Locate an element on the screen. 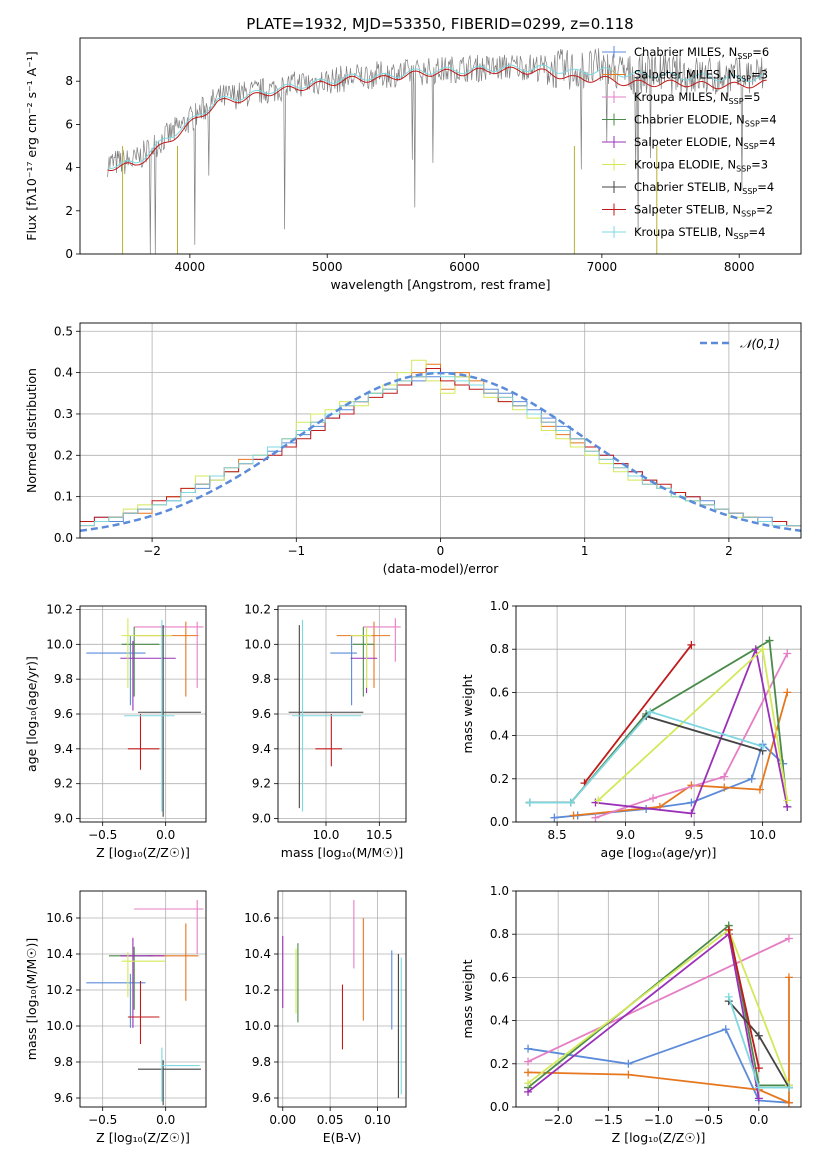 The image size is (819, 1170). legend: 𝒩(0,1) is located at coordinates (740, 344).